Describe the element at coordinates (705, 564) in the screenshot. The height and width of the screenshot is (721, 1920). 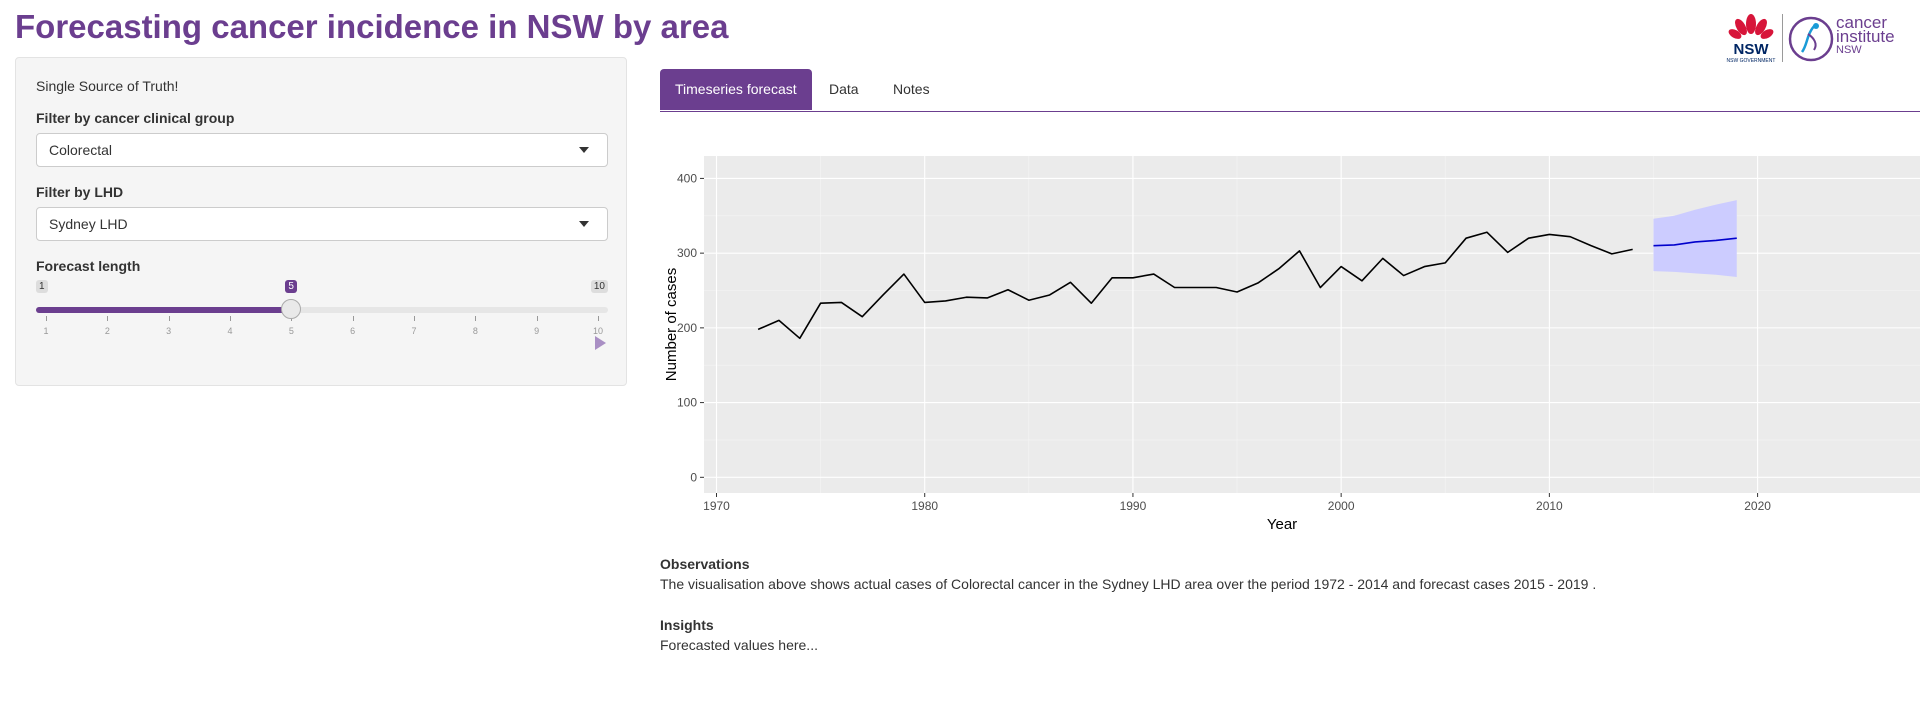
I see `observations-heading: Observations` at that location.